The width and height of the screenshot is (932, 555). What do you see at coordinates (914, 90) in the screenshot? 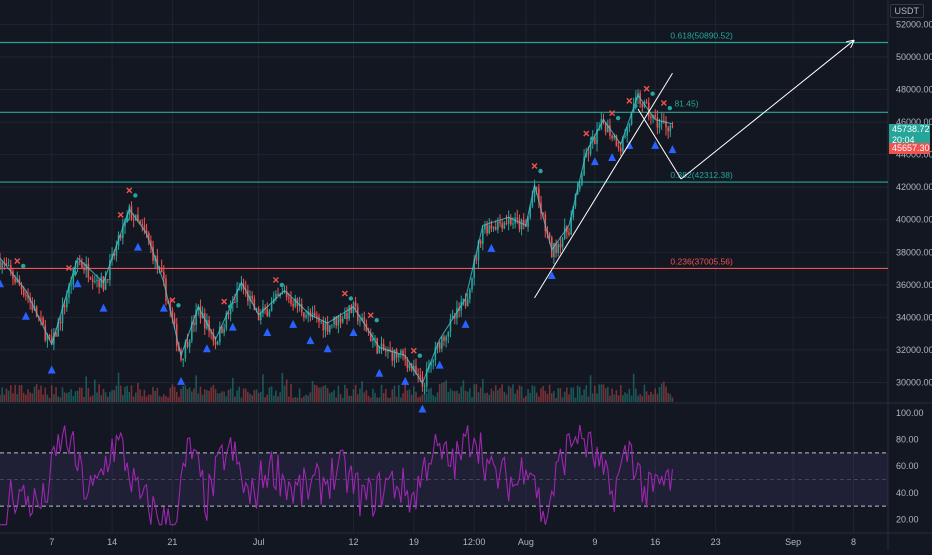
I see `y-tick-label: 48000.00` at bounding box center [914, 90].